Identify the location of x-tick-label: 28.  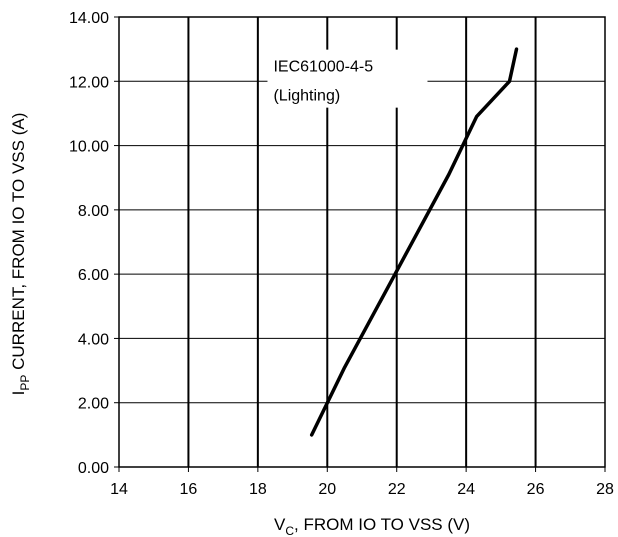
(605, 489).